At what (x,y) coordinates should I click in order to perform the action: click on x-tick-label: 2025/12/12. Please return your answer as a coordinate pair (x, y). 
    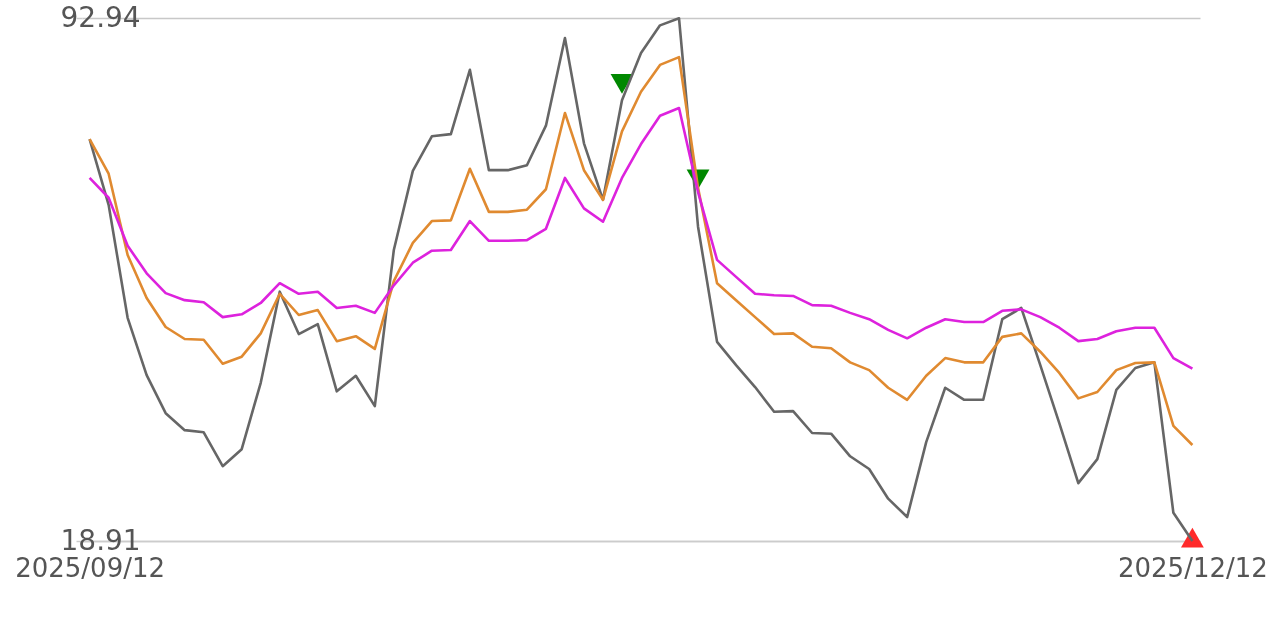
    Looking at the image, I should click on (1192, 567).